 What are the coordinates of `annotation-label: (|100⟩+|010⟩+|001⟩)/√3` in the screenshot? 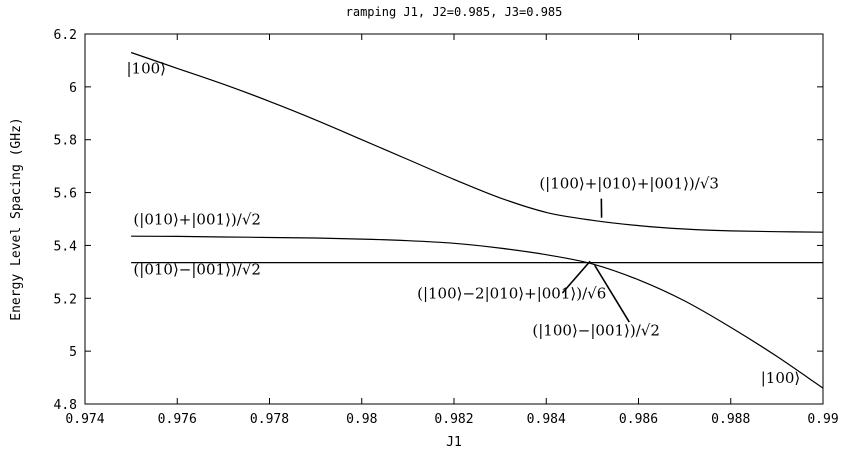 It's located at (629, 184).